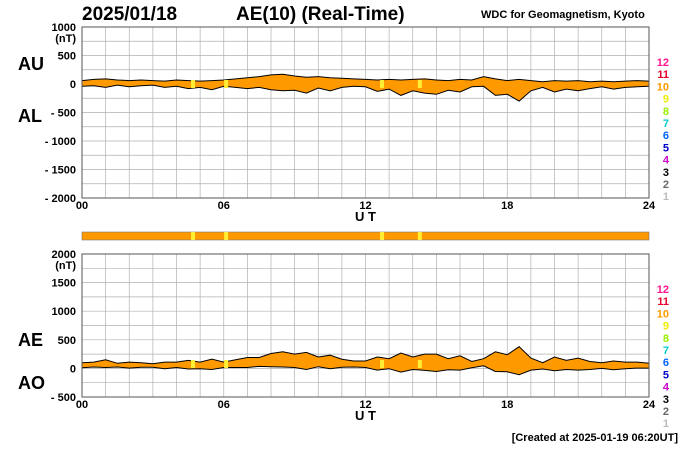 The height and width of the screenshot is (450, 700). What do you see at coordinates (64, 284) in the screenshot?
I see `y-tick-label: 1500` at bounding box center [64, 284].